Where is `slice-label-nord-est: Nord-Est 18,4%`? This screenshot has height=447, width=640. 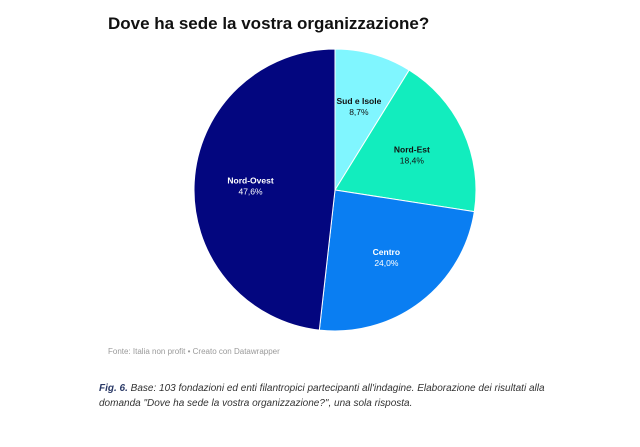
slice-label-nord-est: Nord-Est 18,4% is located at coordinates (412, 155).